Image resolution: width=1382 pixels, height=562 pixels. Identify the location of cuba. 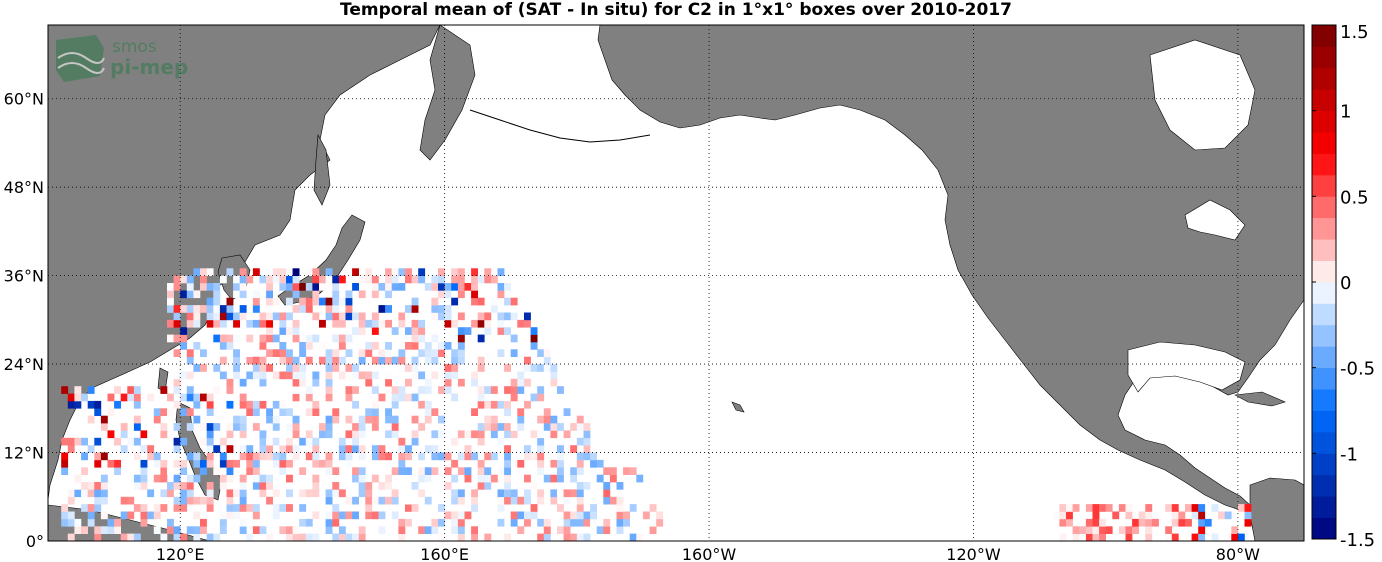
(1260, 399).